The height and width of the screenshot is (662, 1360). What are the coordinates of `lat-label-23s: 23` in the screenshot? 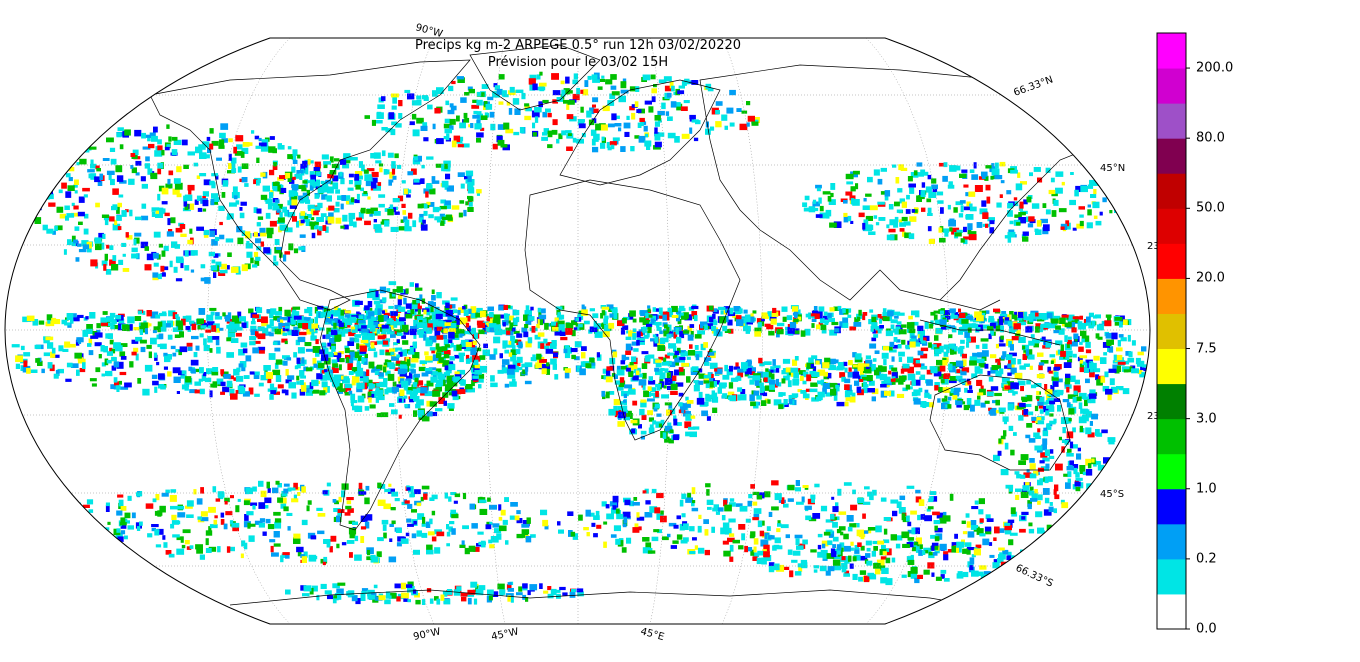 It's located at (1153, 416).